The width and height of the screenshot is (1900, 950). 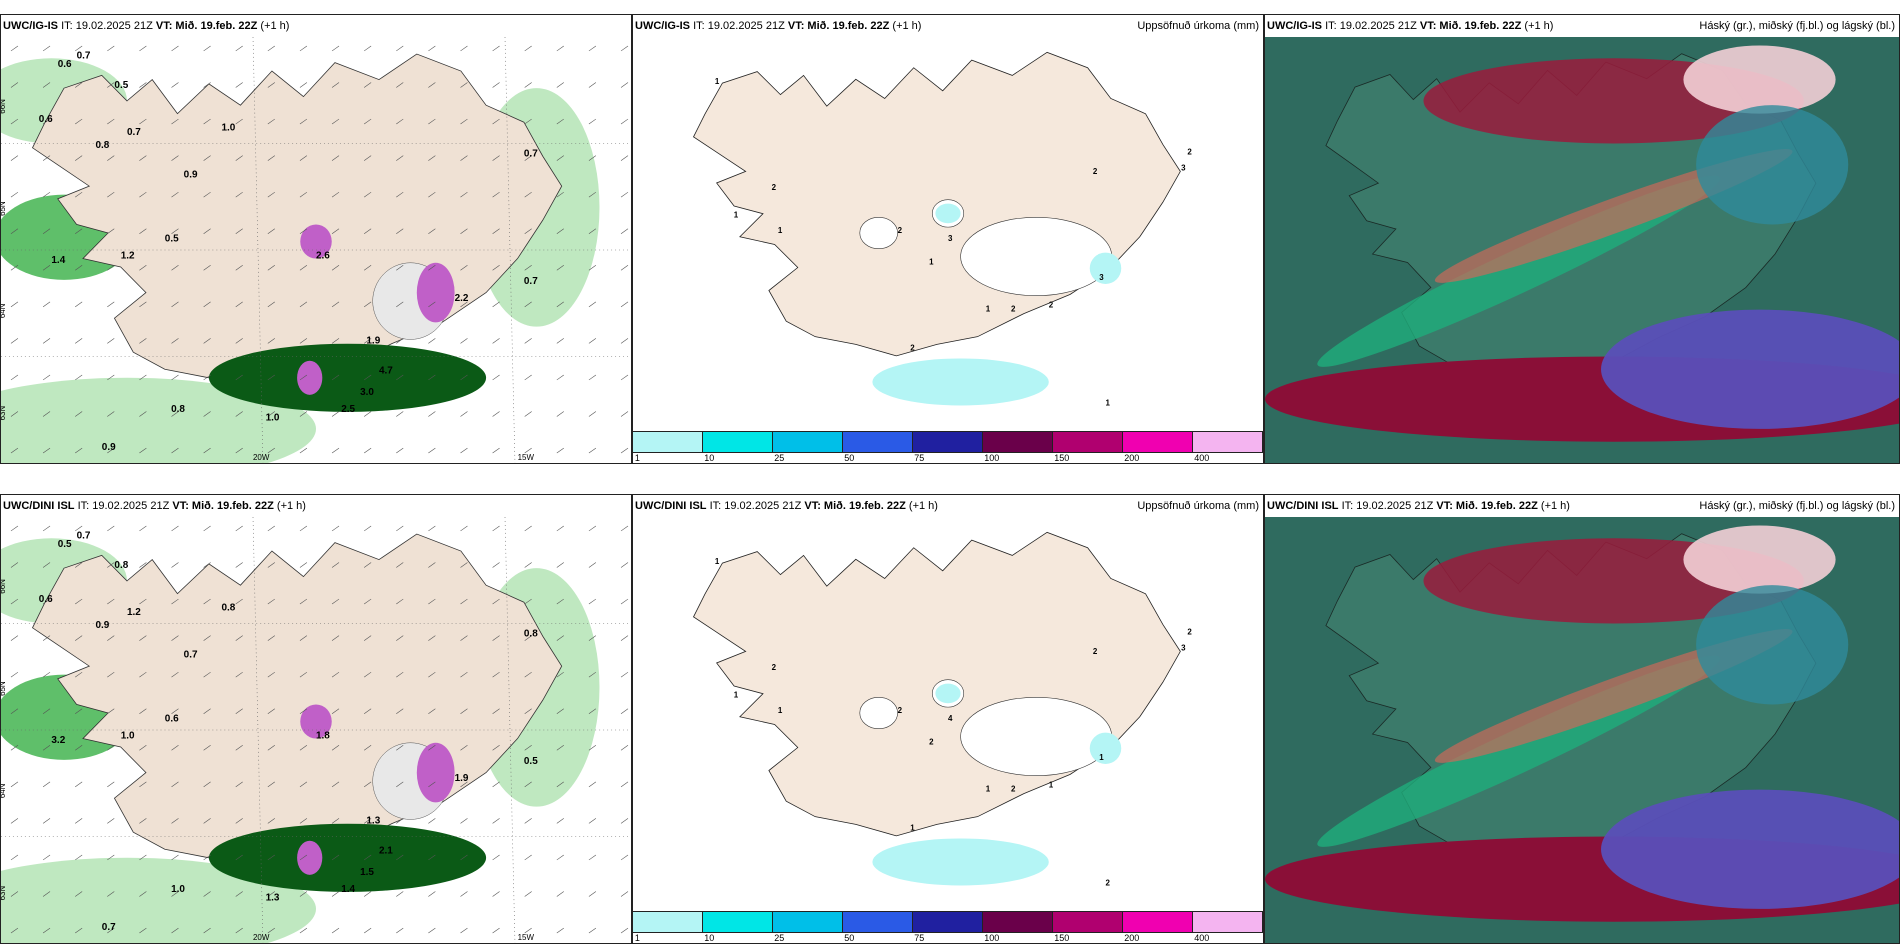 What do you see at coordinates (849, 458) in the screenshot?
I see `colorbar-tick-label: 50` at bounding box center [849, 458].